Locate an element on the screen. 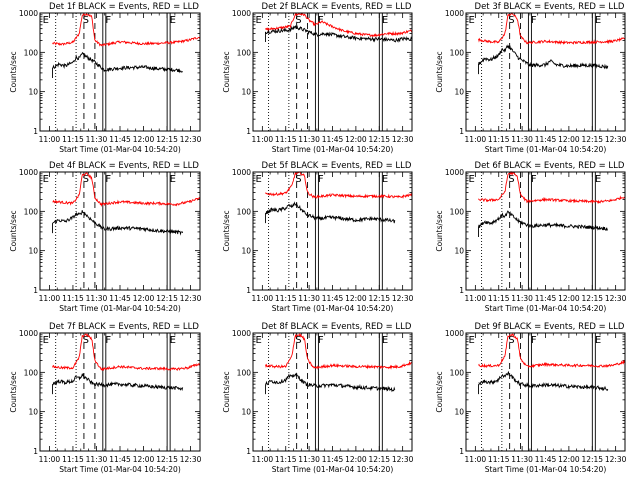 Image resolution: width=640 pixels, height=484 pixels. panel-title: Det 9f BLACK = Events, RED = LLD is located at coordinates (550, 327).